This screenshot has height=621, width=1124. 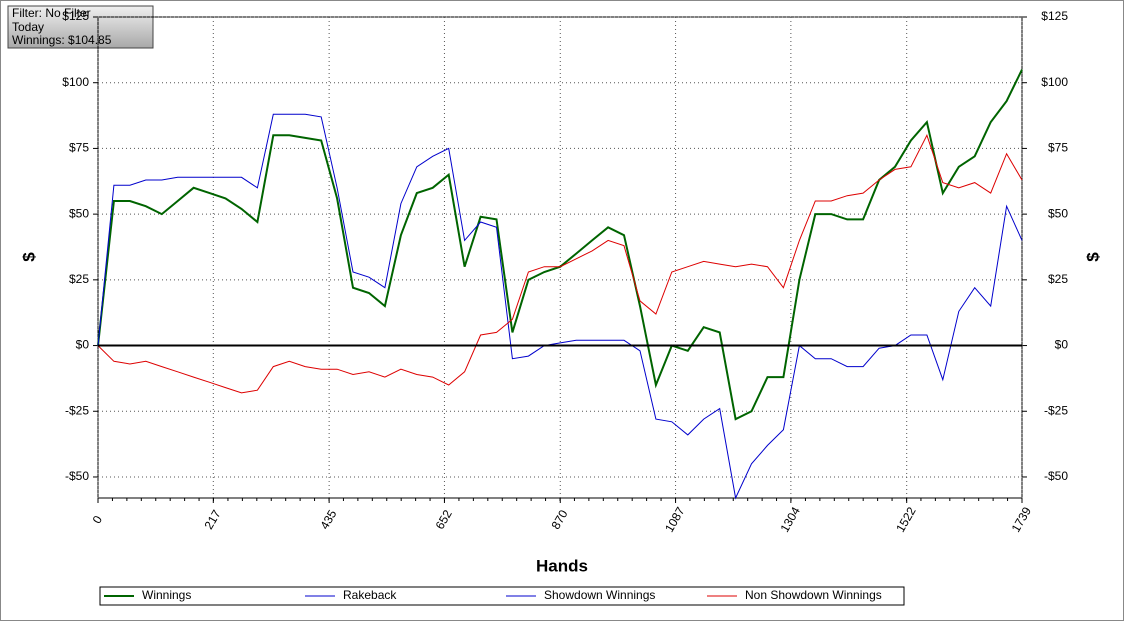 What do you see at coordinates (28, 257) in the screenshot?
I see `y-axis-title: $` at bounding box center [28, 257].